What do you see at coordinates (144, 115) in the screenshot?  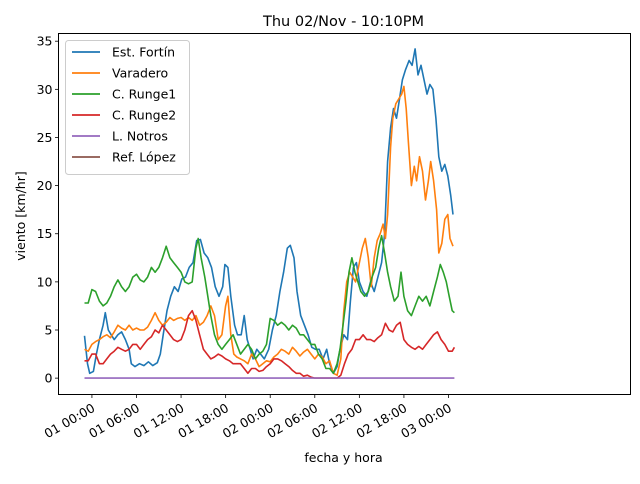 I see `legend-entry-label: C. Runge2` at bounding box center [144, 115].